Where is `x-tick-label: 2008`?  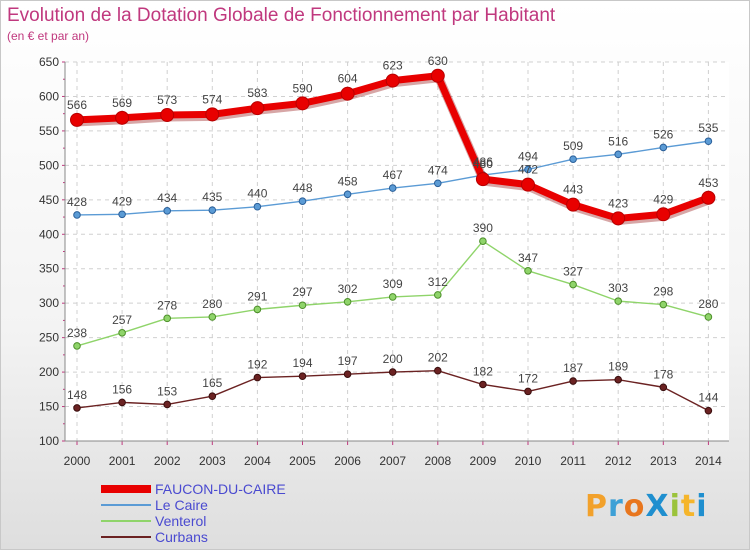
x-tick-label: 2008 is located at coordinates (437, 461).